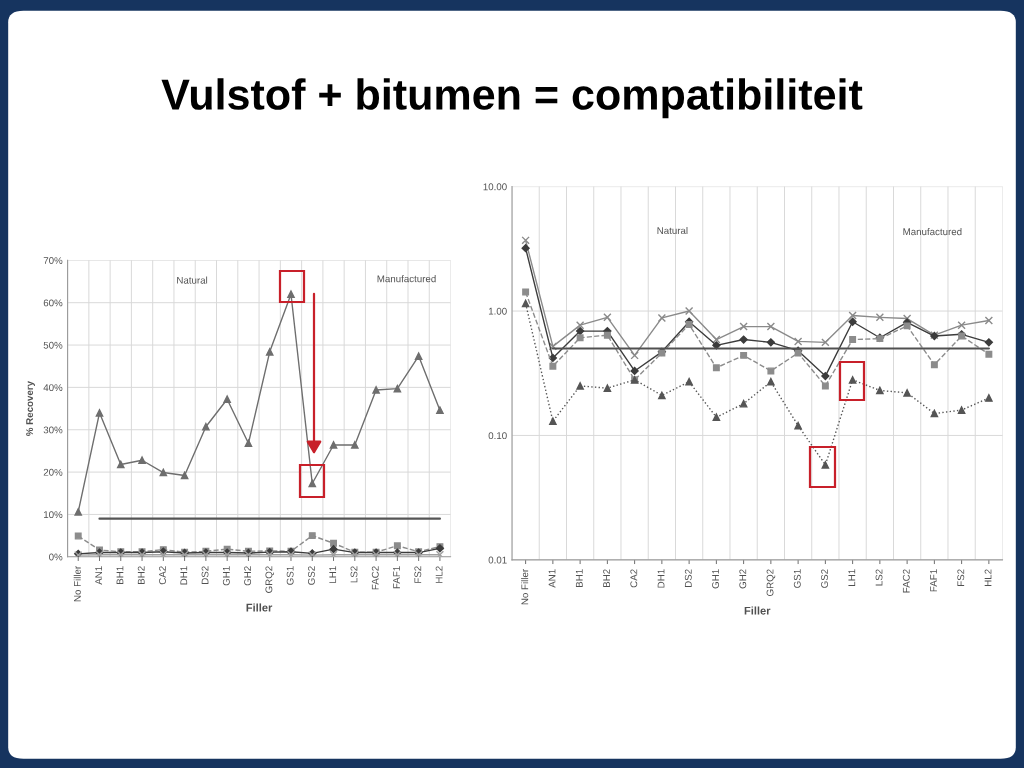  What do you see at coordinates (53, 388) in the screenshot?
I see `y-tick-label: 40%` at bounding box center [53, 388].